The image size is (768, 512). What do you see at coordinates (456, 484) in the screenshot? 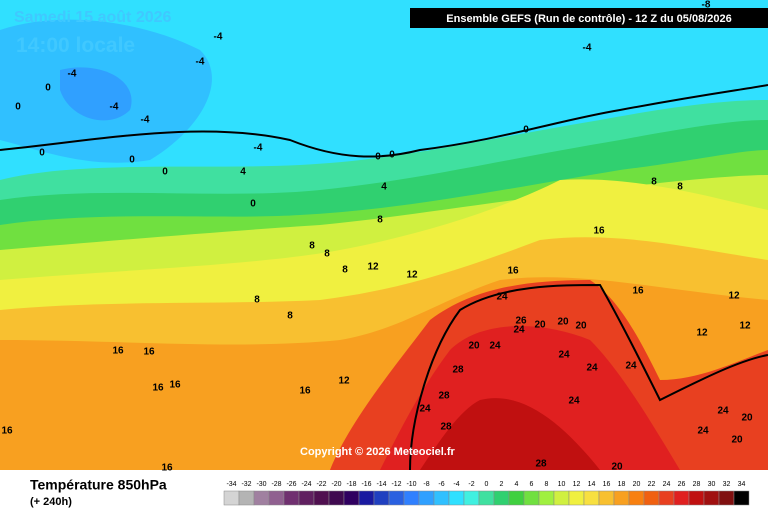
I see `scale-label: -4` at bounding box center [456, 484].